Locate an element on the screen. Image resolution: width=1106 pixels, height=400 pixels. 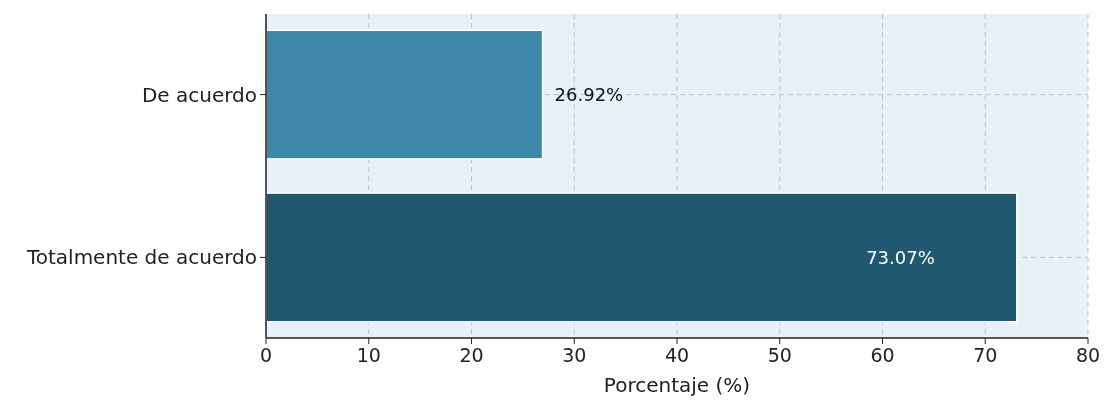
x-tick-label: 20 is located at coordinates (471, 355).